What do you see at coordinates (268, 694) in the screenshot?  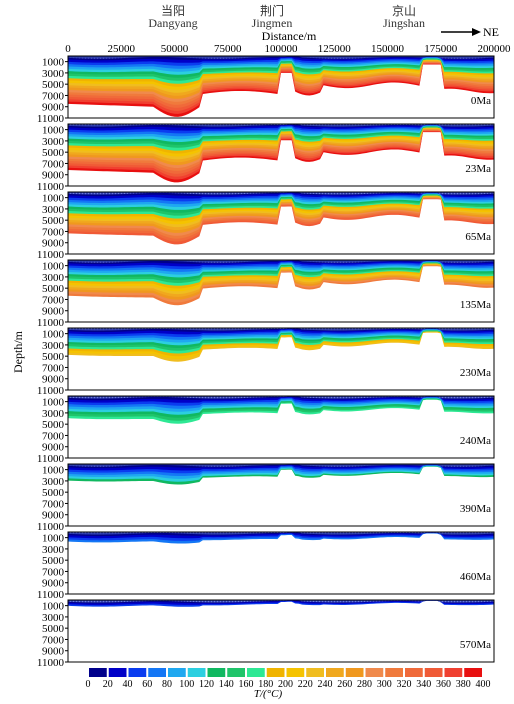 I see `colorbar-label: T/(°C)` at bounding box center [268, 694].